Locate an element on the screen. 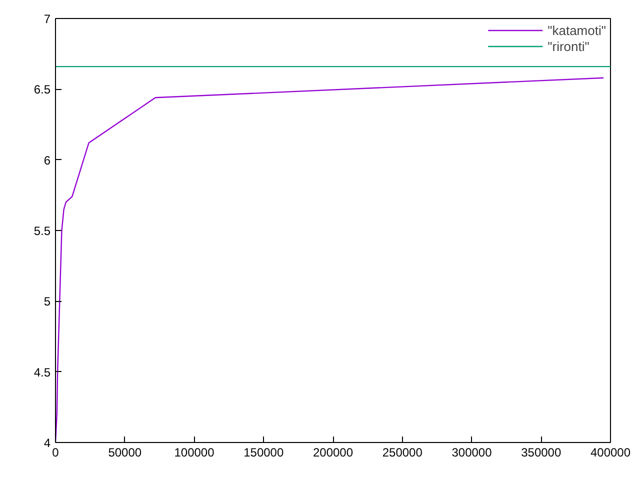  legend-label: "rironti" is located at coordinates (569, 46).